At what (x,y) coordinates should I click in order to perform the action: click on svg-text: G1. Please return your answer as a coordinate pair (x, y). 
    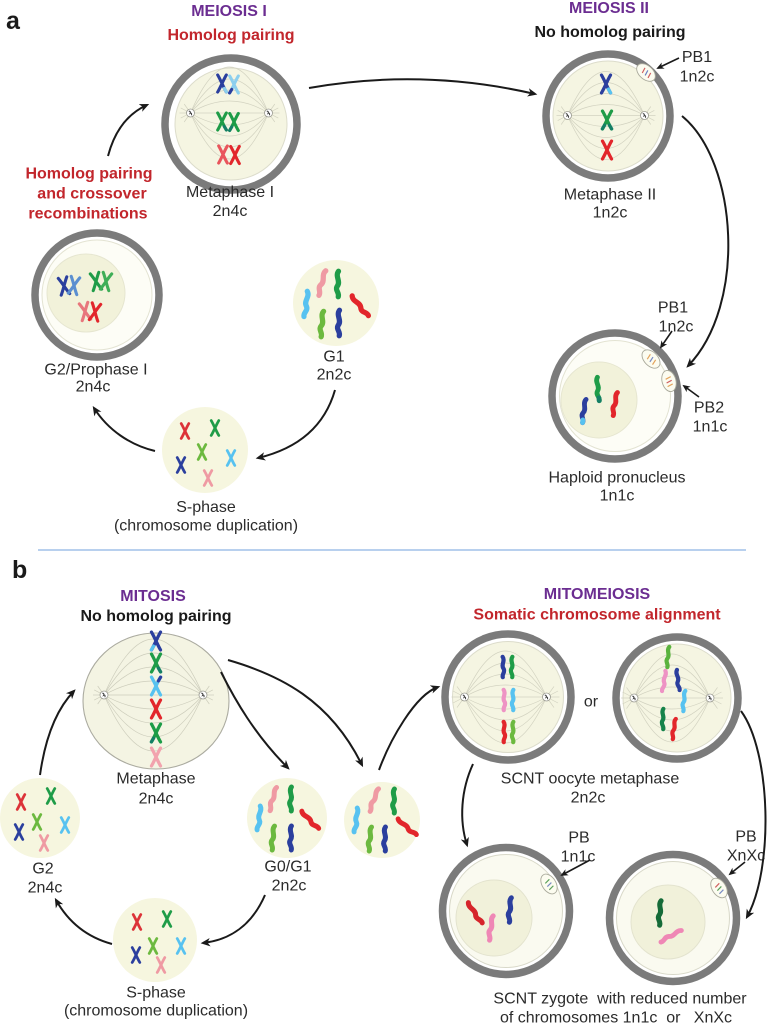
    Looking at the image, I should click on (333, 357).